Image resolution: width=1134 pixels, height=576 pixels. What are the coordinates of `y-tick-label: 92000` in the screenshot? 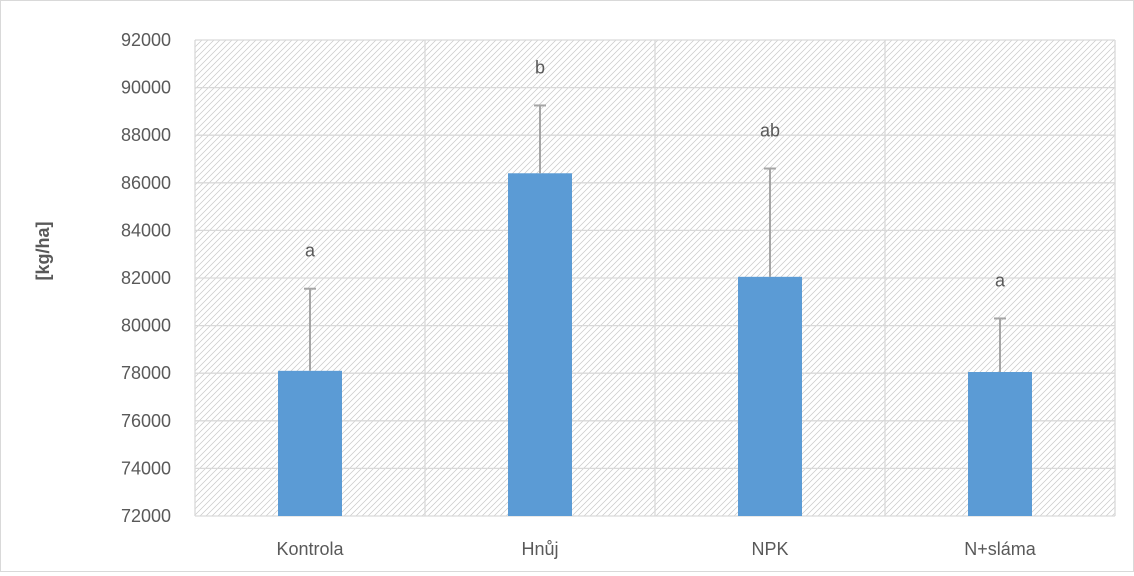 It's located at (146, 40).